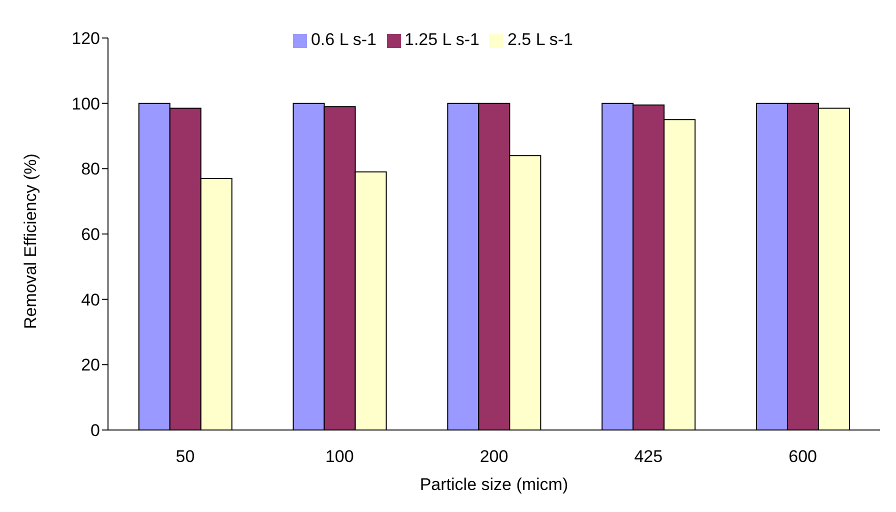 This screenshot has width=896, height=512. What do you see at coordinates (95, 430) in the screenshot?
I see `y-tick-label: 0` at bounding box center [95, 430].